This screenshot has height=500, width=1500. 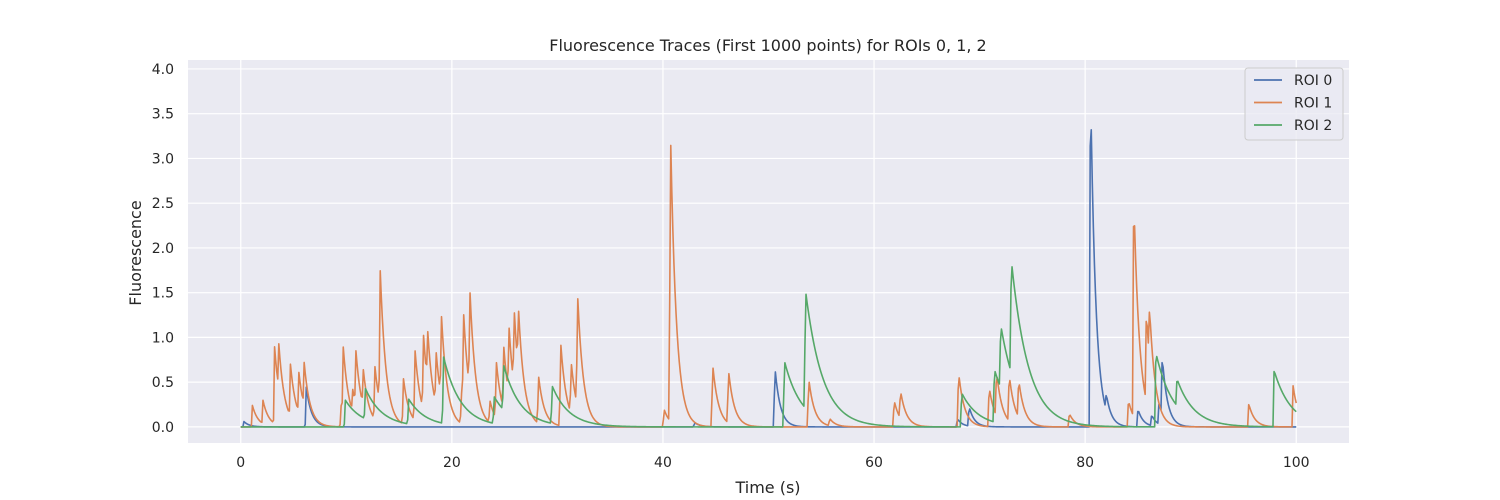 What do you see at coordinates (1296, 463) in the screenshot?
I see `x-tick-label: 100` at bounding box center [1296, 463].